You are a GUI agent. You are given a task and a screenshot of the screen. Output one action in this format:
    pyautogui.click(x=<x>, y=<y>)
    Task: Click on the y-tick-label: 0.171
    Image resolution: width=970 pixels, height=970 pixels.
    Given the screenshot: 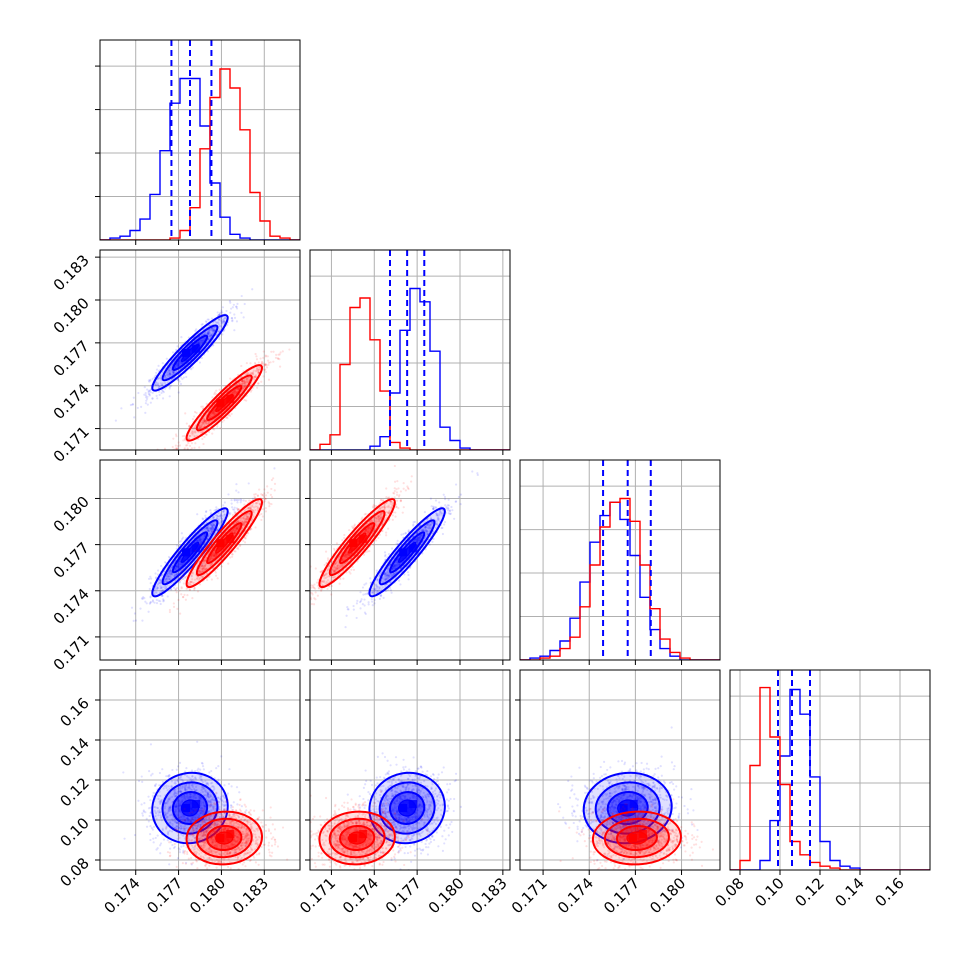 What is the action you would take?
    pyautogui.click(x=71, y=652)
    